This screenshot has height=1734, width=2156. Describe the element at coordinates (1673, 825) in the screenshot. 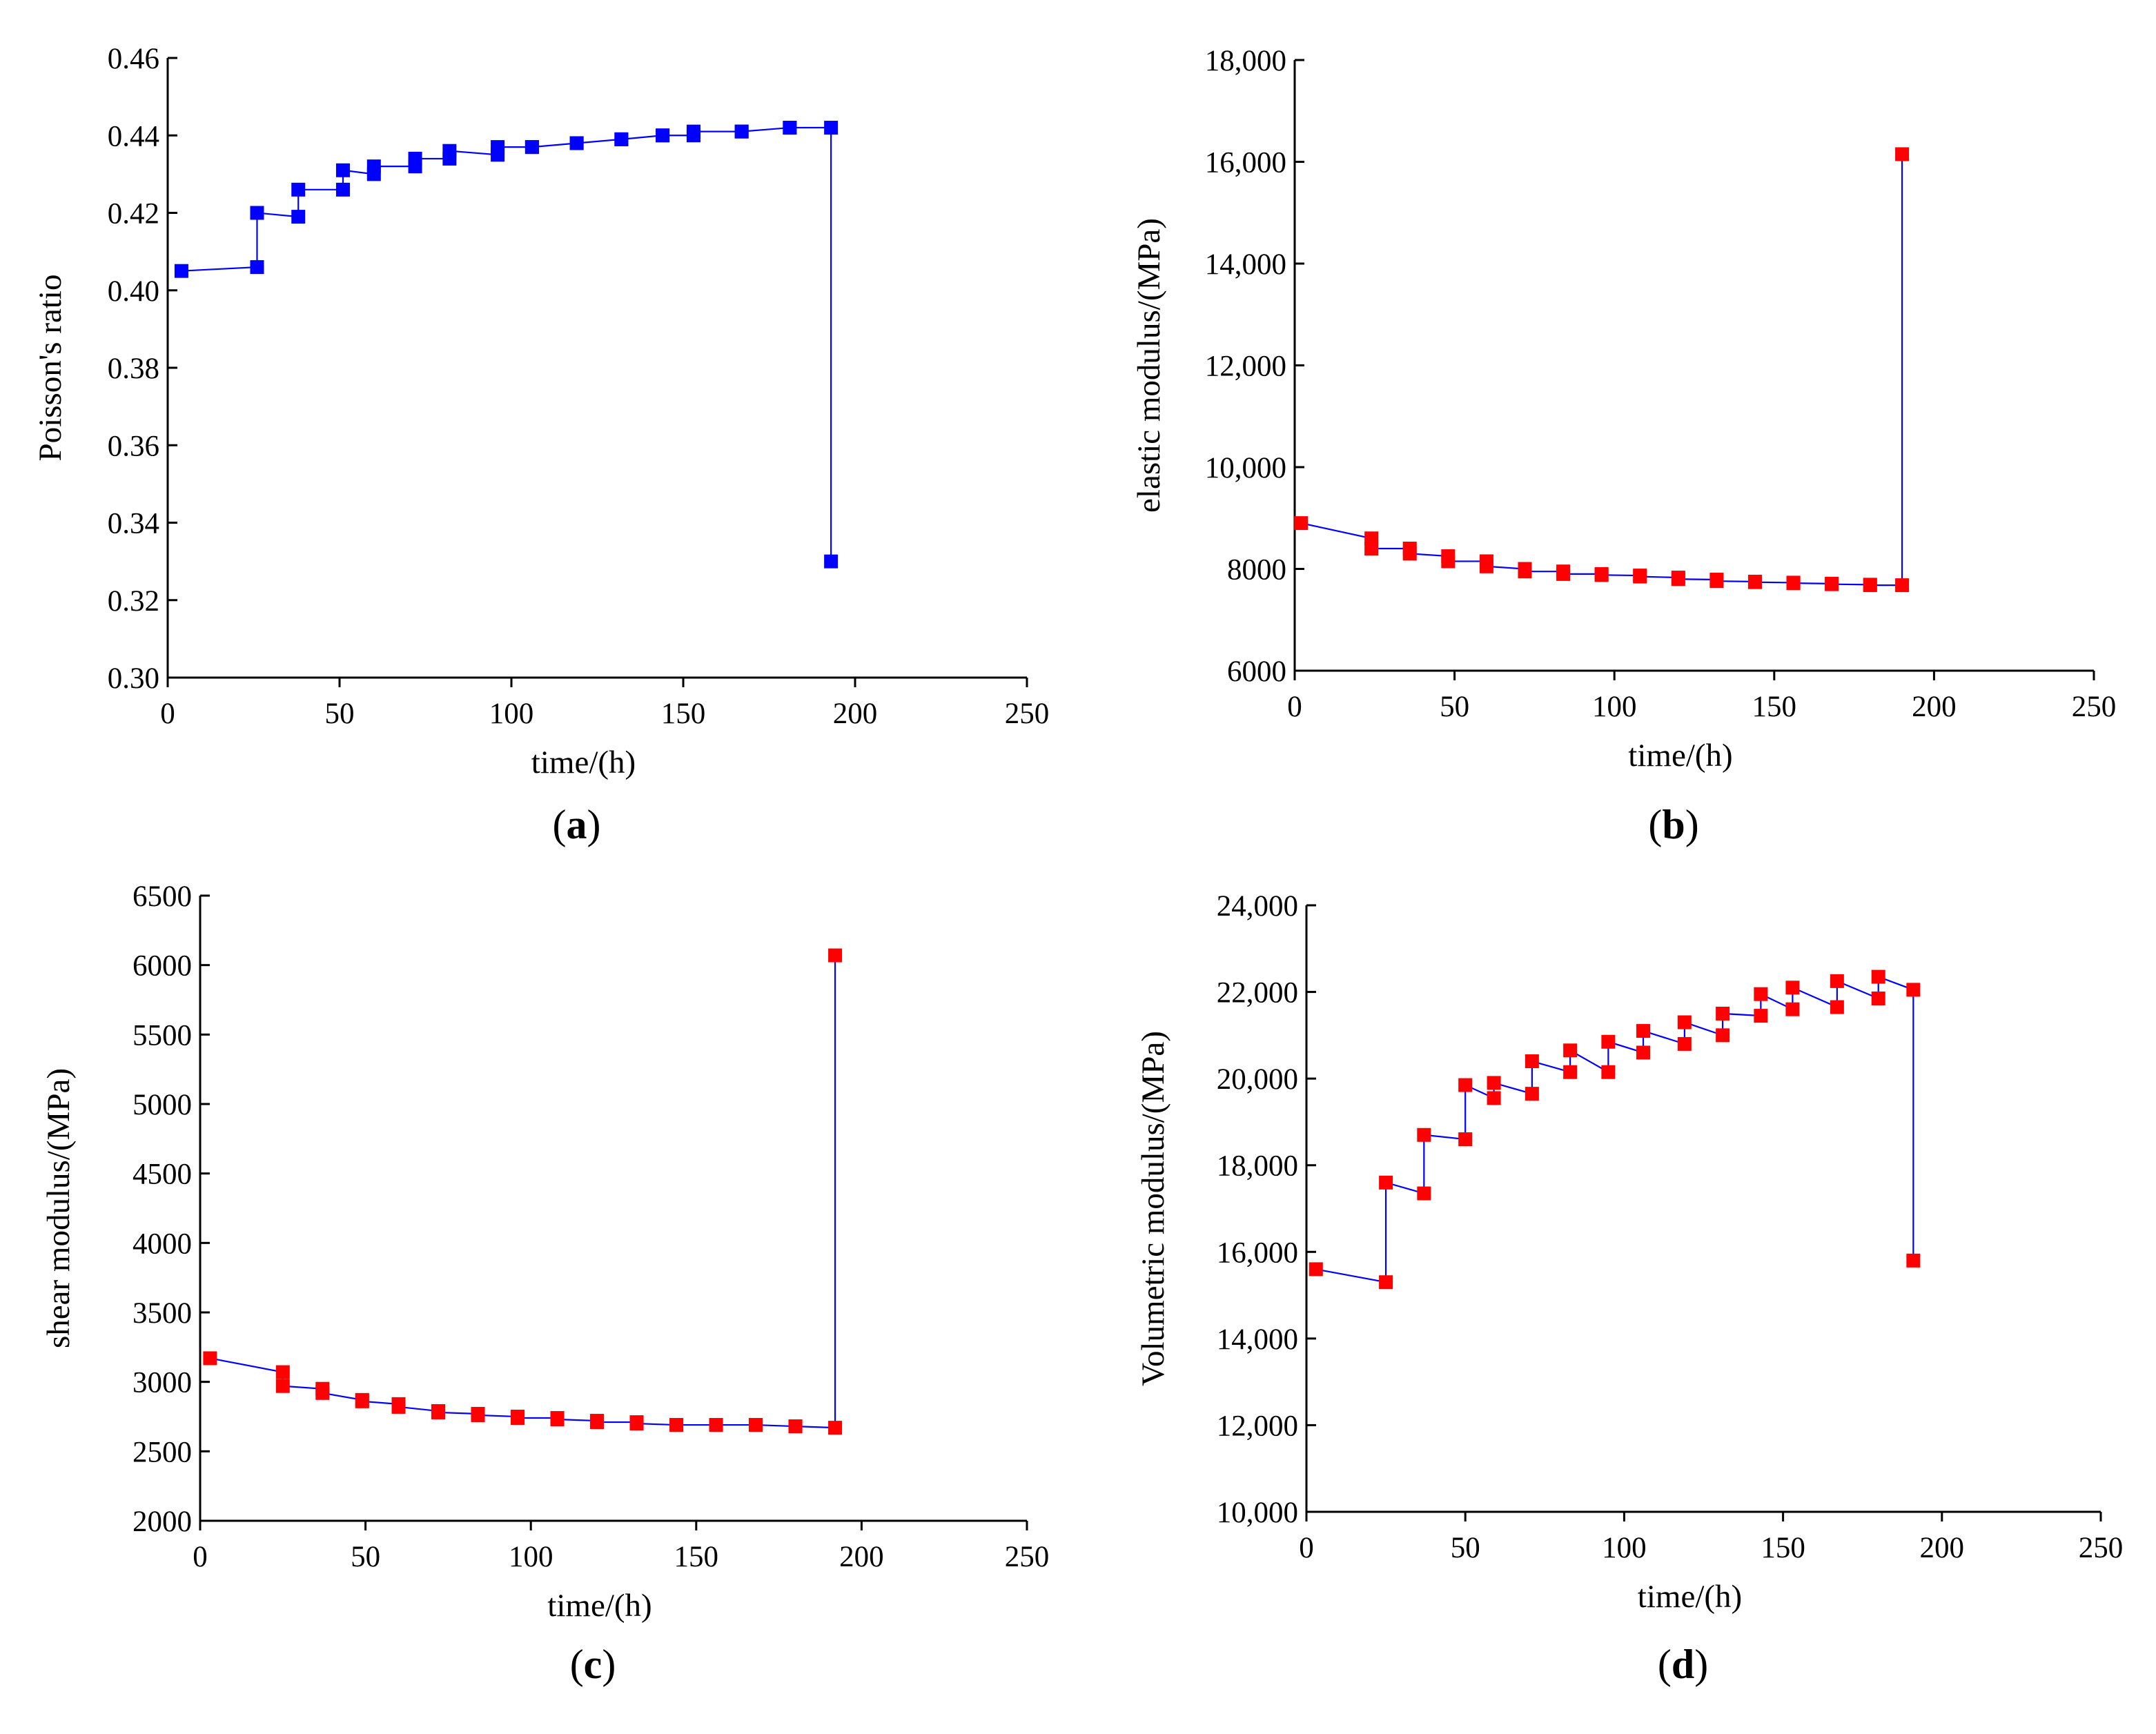

I see `caption-letter: b` at that location.